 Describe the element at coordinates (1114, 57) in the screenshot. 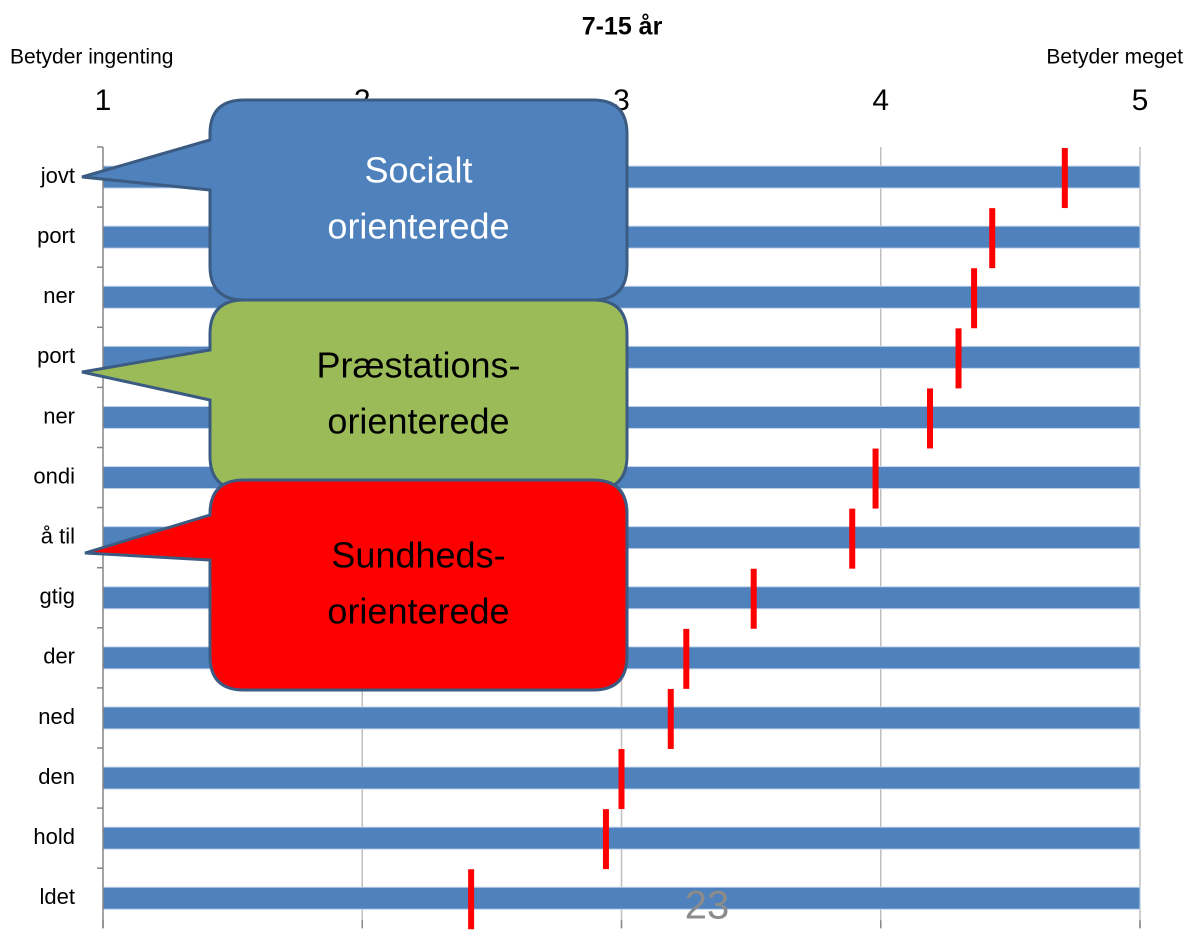

I see `right-label: Betyder meget` at that location.